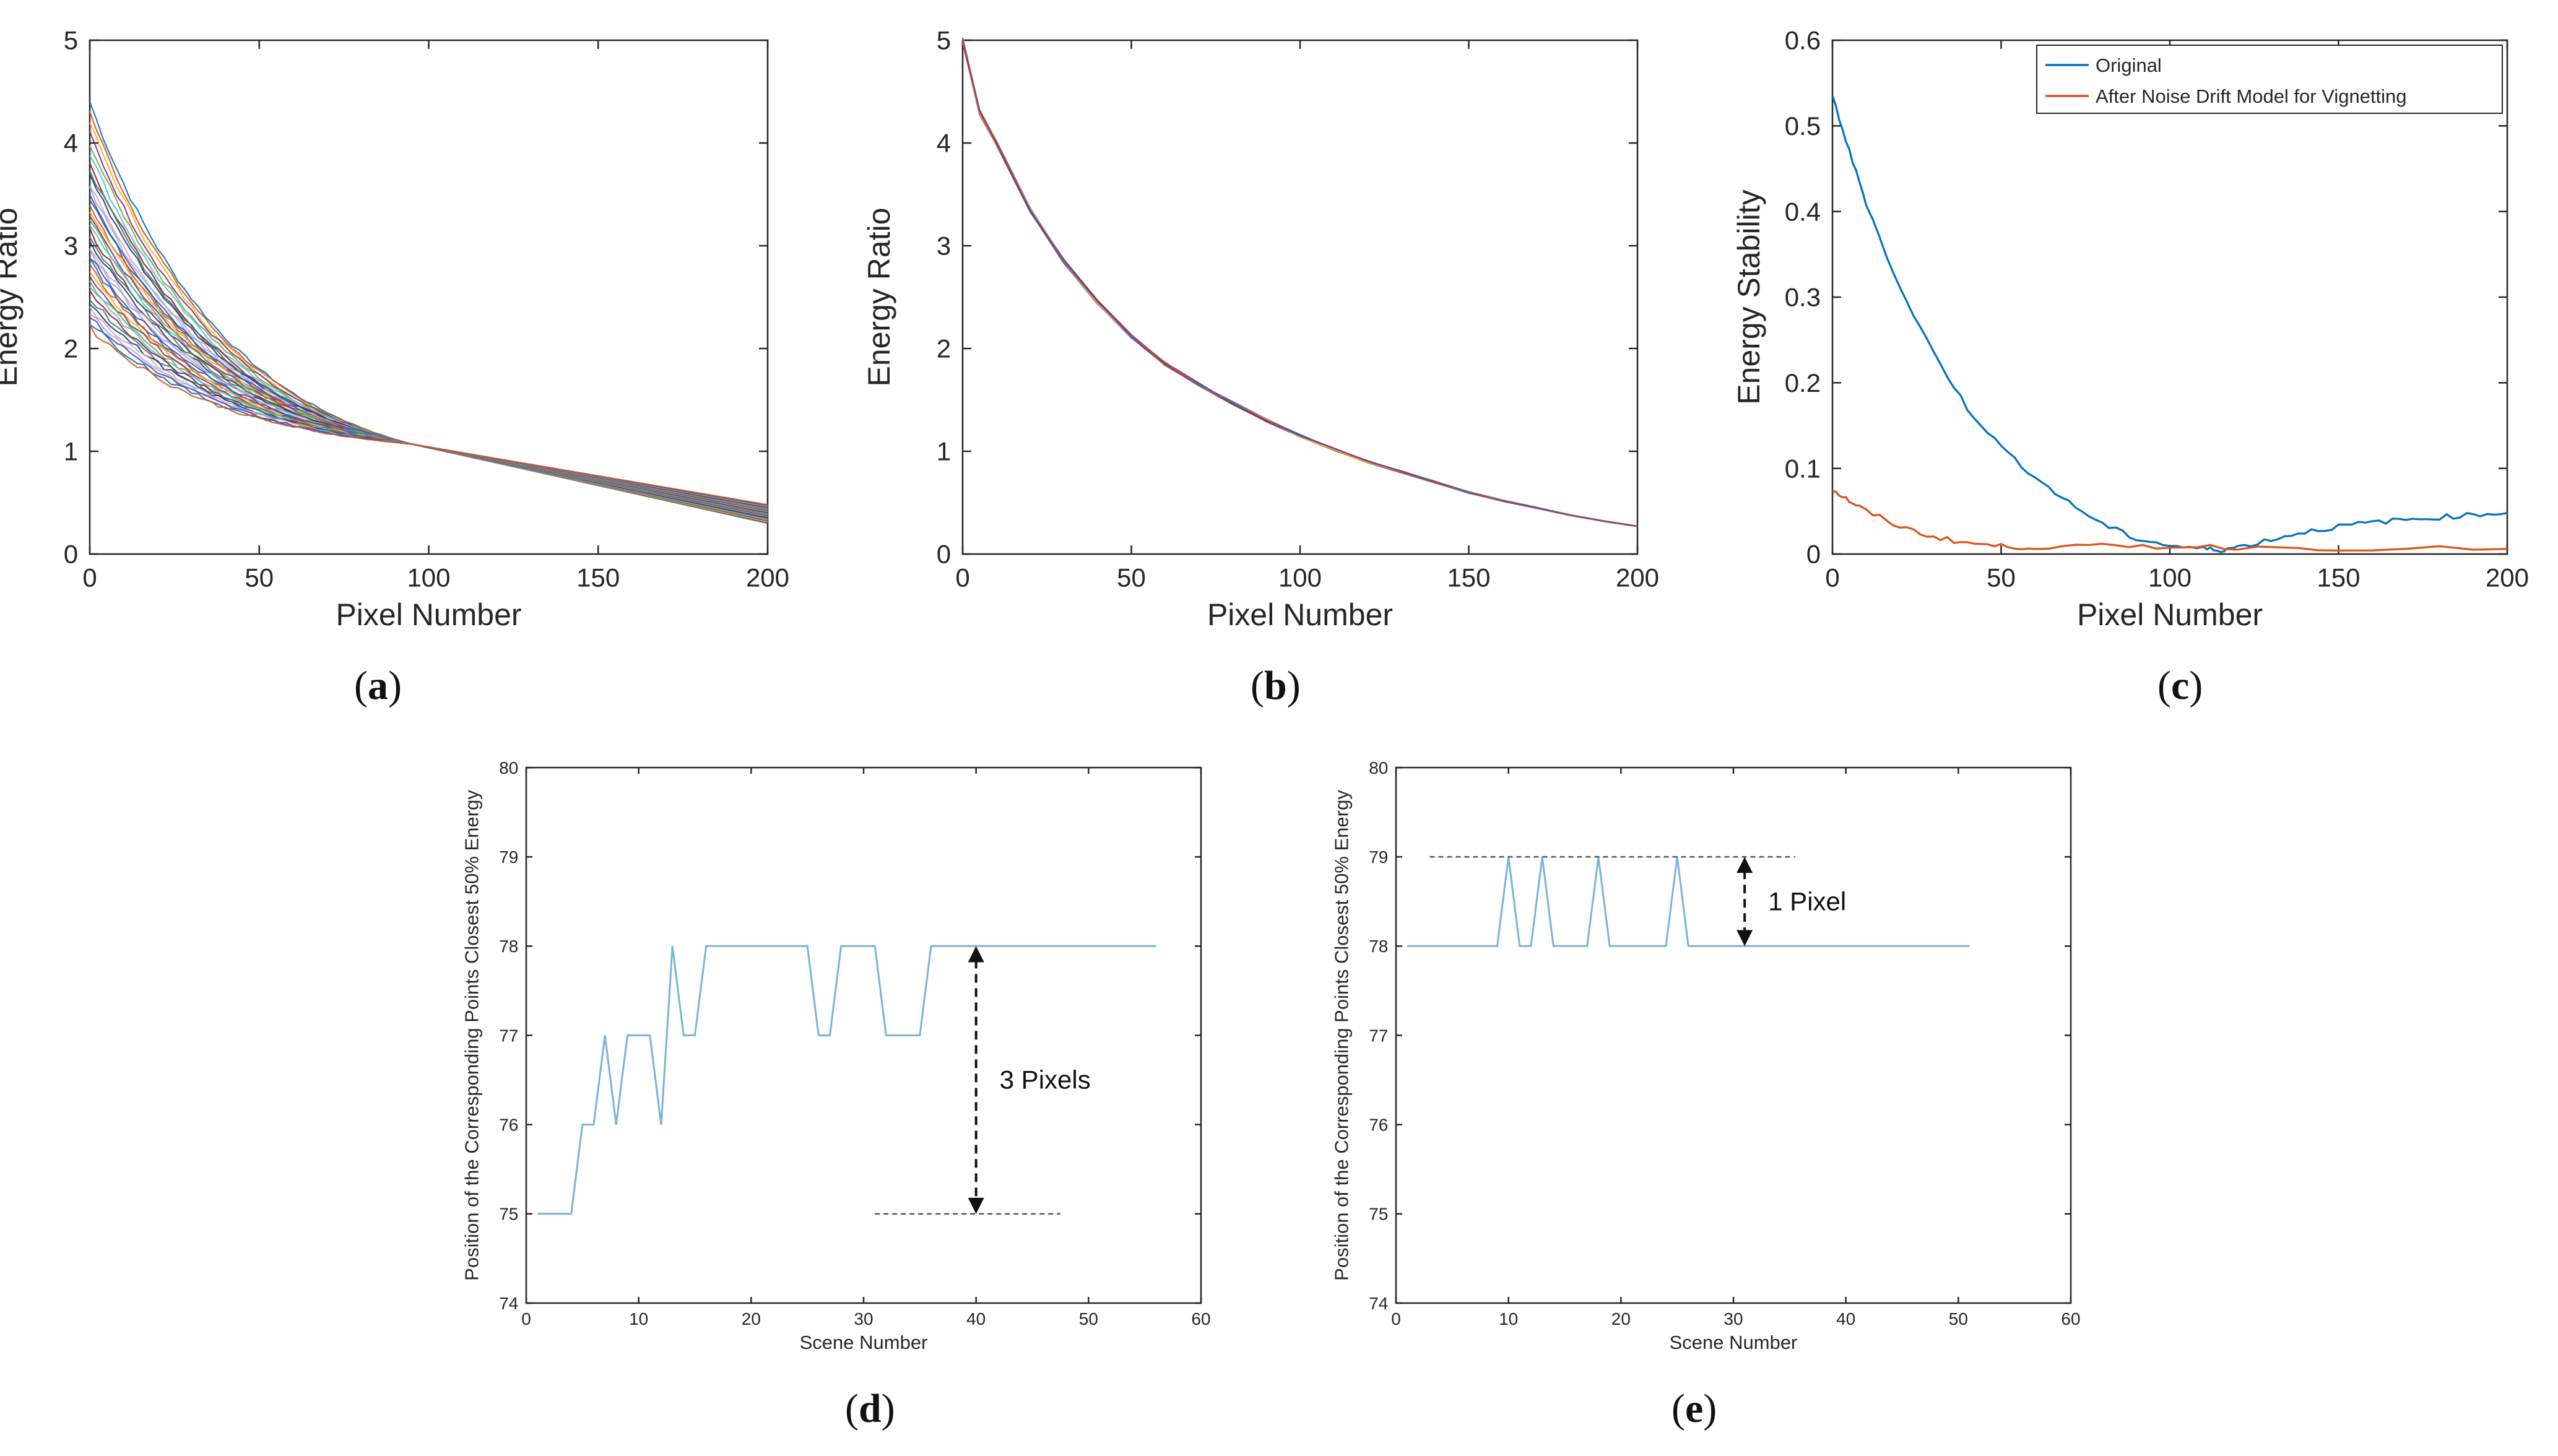 The image size is (2558, 1456). What do you see at coordinates (1509, 1318) in the screenshot?
I see `x-tick-label: 10` at bounding box center [1509, 1318].